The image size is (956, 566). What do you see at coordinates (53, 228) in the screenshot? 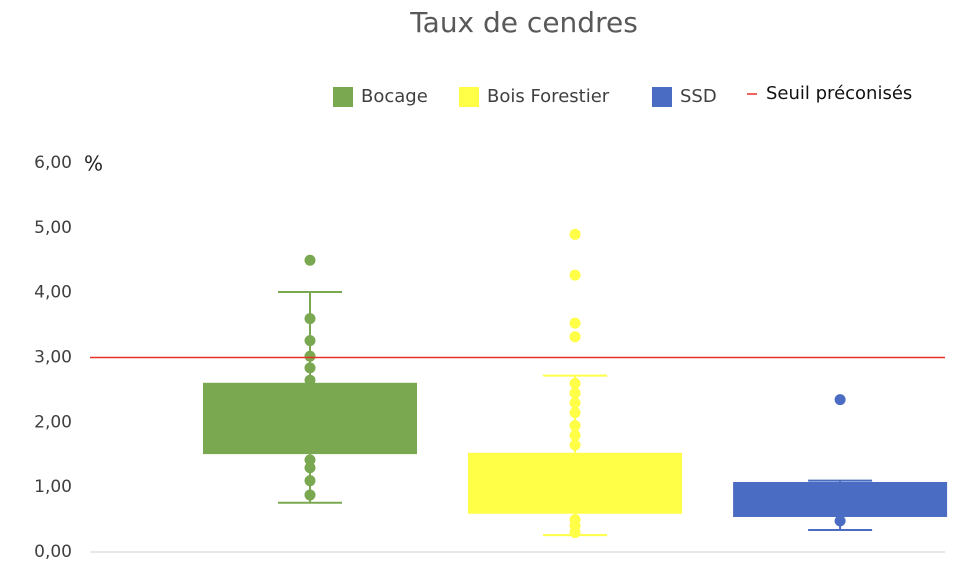
I see `y-tick-label: 5,00` at bounding box center [53, 228].